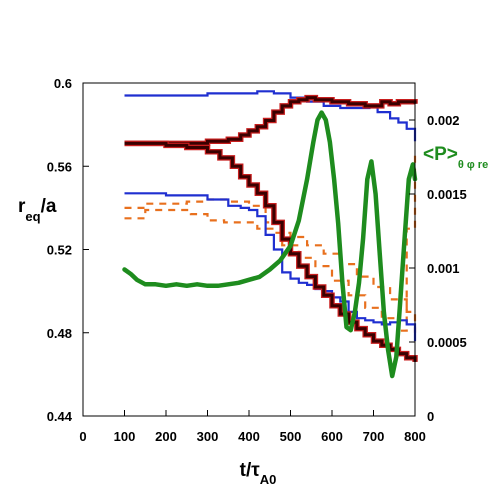 Image resolution: width=499 pixels, height=499 pixels. I want to click on x-tick-label: 700, so click(374, 436).